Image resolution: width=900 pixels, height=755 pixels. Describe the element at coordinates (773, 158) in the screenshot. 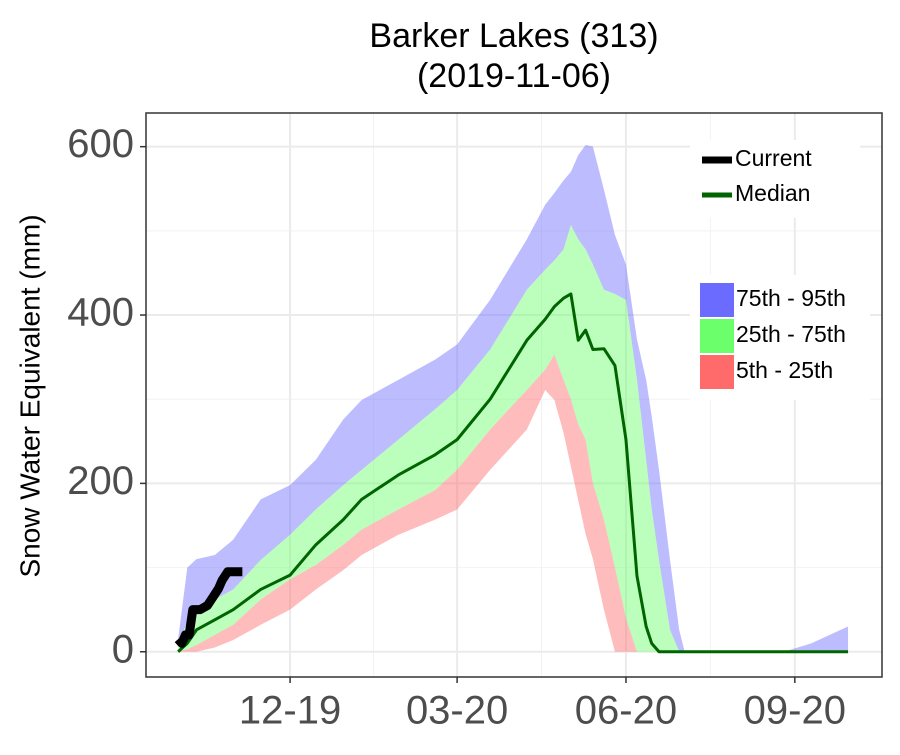

I see `legend-label: Current` at that location.